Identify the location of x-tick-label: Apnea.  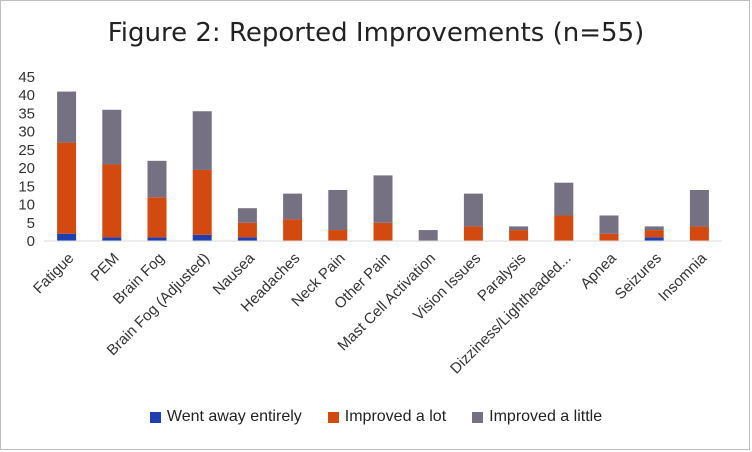
(598, 270).